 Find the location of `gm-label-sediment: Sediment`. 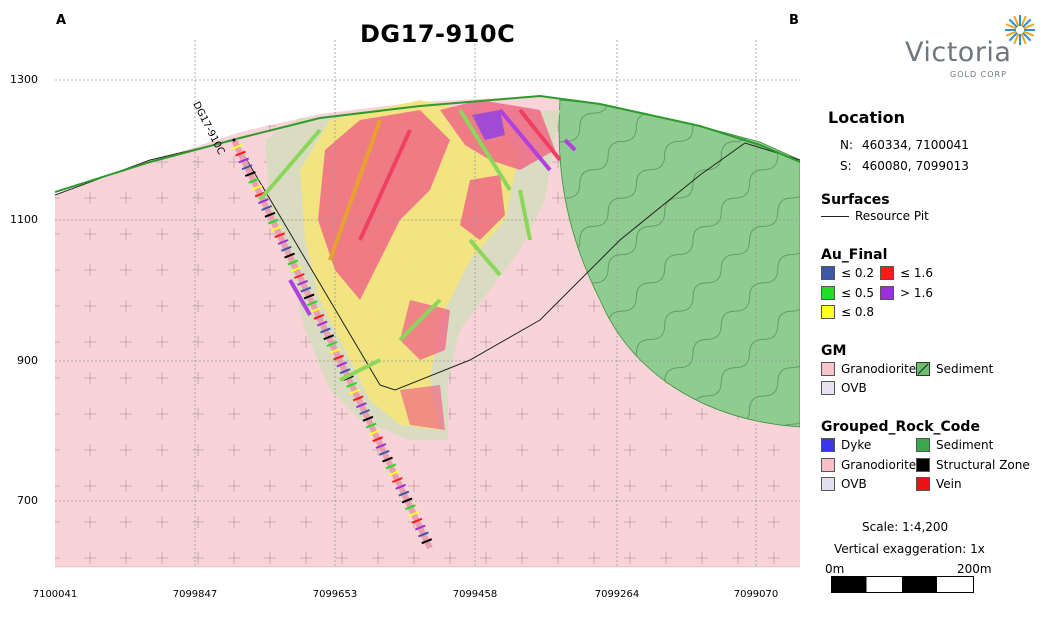

gm-label-sediment: Sediment is located at coordinates (965, 369).